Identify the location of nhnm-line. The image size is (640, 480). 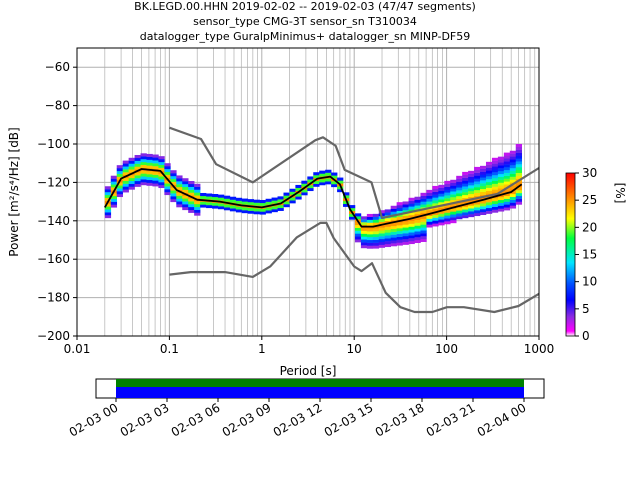
(354, 172).